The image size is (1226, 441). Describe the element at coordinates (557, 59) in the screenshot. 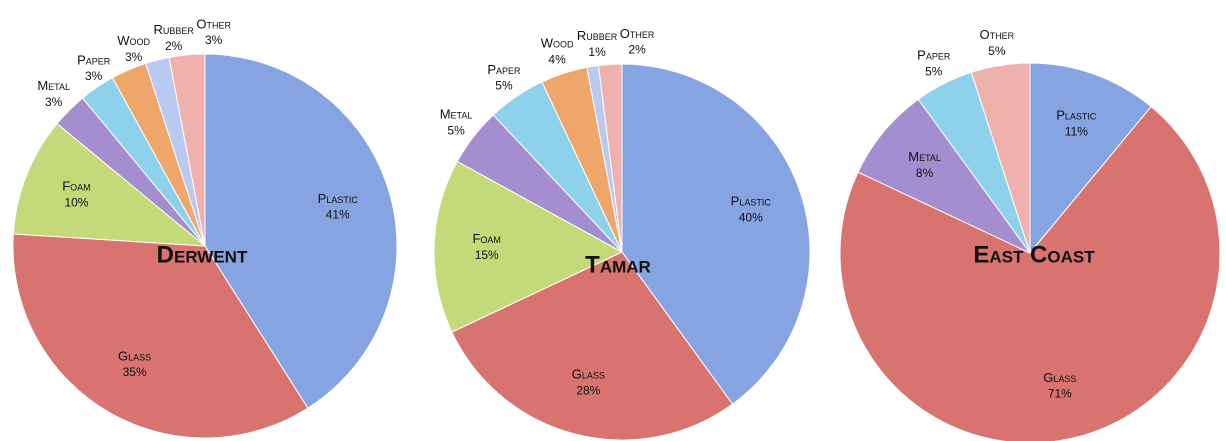

I see `slice-value: 4%` at that location.